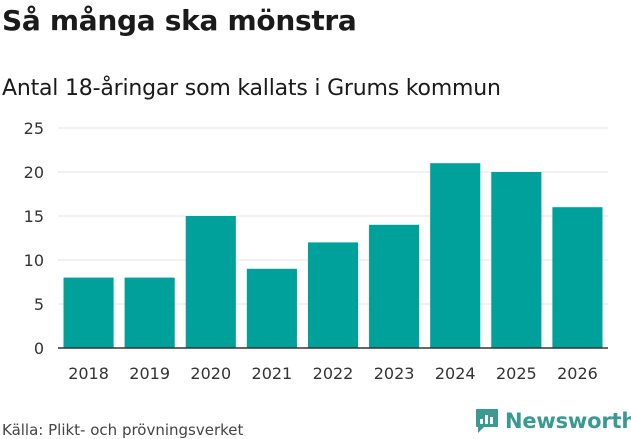  What do you see at coordinates (39, 348) in the screenshot?
I see `y-tick-label: 0` at bounding box center [39, 348].